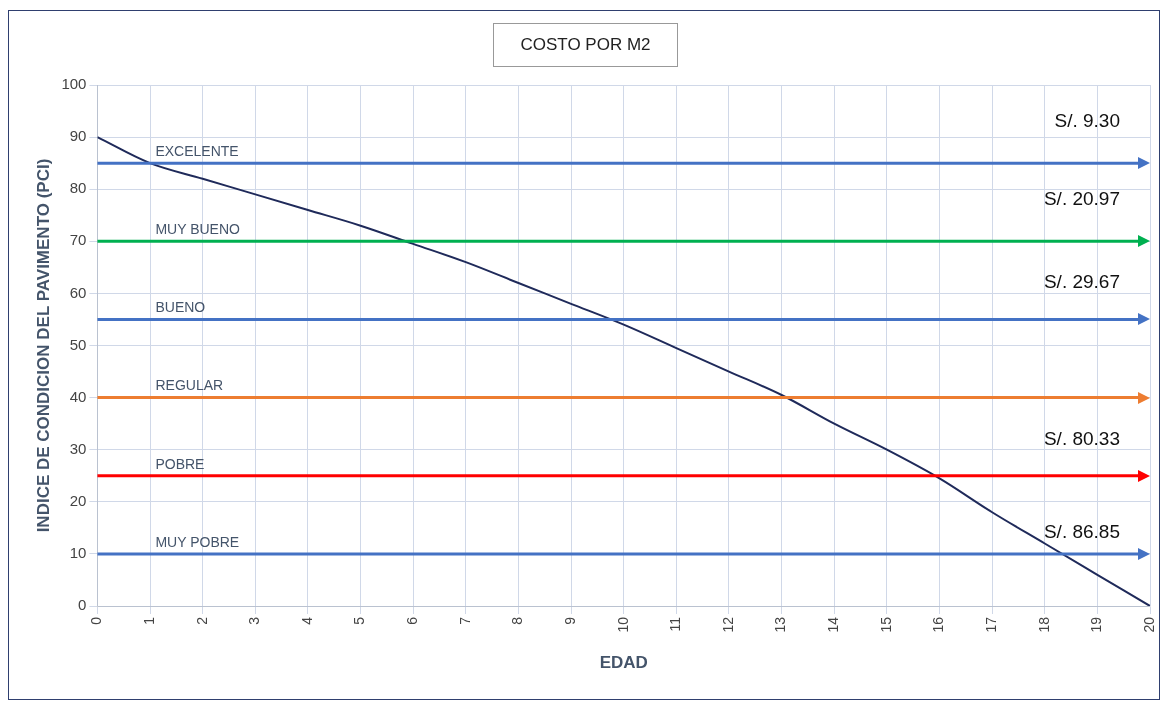 The image size is (1170, 708). I want to click on x-tick-label: 12, so click(727, 624).